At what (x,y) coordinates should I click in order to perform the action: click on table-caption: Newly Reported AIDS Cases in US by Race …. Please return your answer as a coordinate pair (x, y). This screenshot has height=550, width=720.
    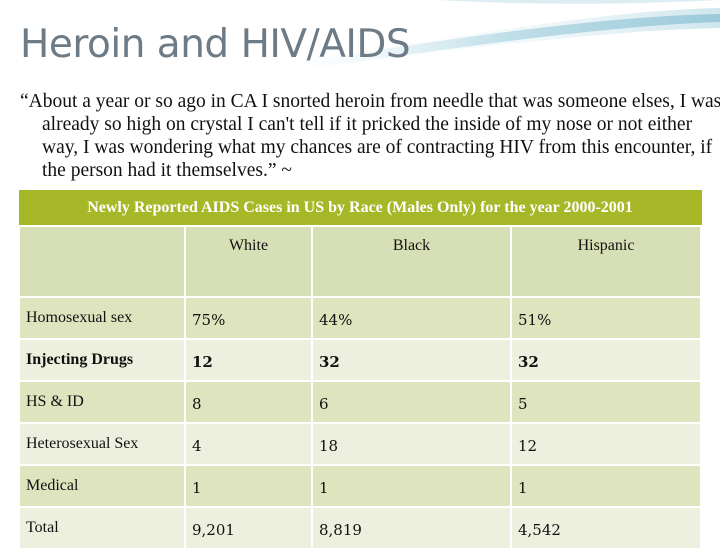
    Looking at the image, I should click on (360, 208).